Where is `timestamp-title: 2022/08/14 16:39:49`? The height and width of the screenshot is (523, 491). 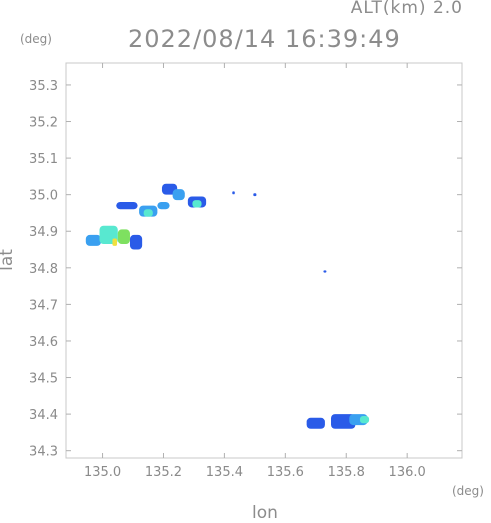
timestamp-title: 2022/08/14 16:39:49 is located at coordinates (264, 39).